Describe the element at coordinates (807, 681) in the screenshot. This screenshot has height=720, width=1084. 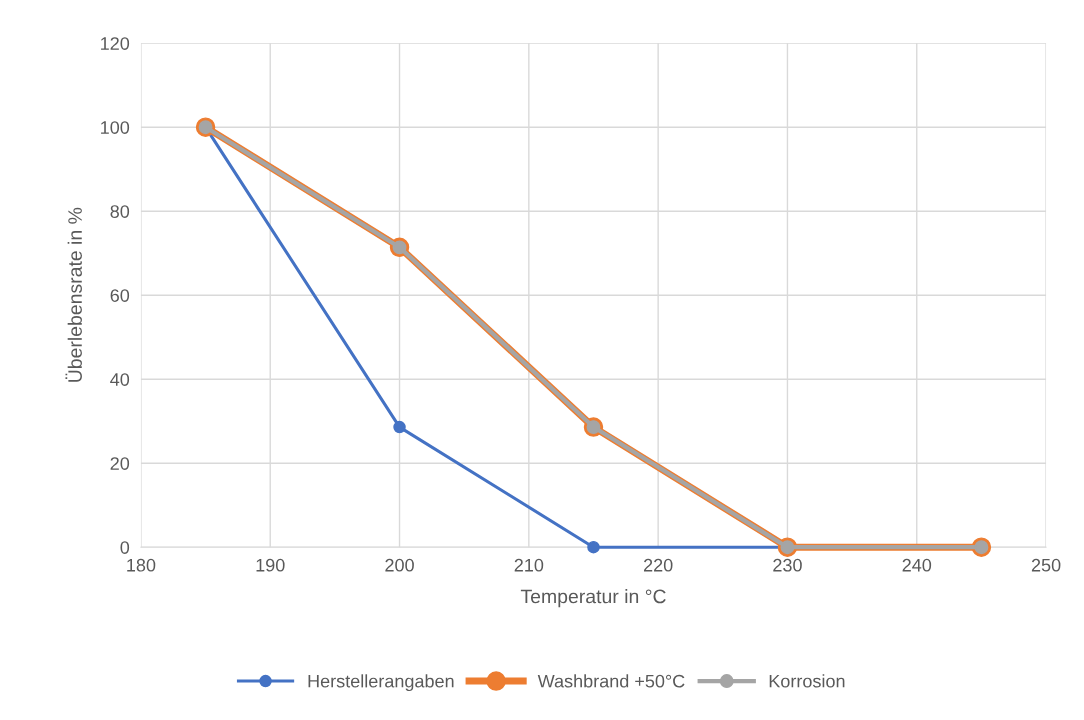
I see `legend-label: Korrosion` at that location.